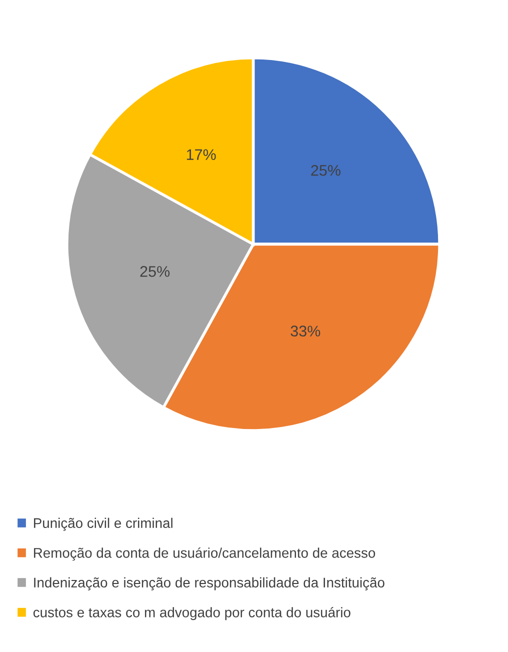 Image resolution: width=508 pixels, height=652 pixels. I want to click on legend-label: custos e taxas co m advogado por conta do usuário, so click(191, 613).